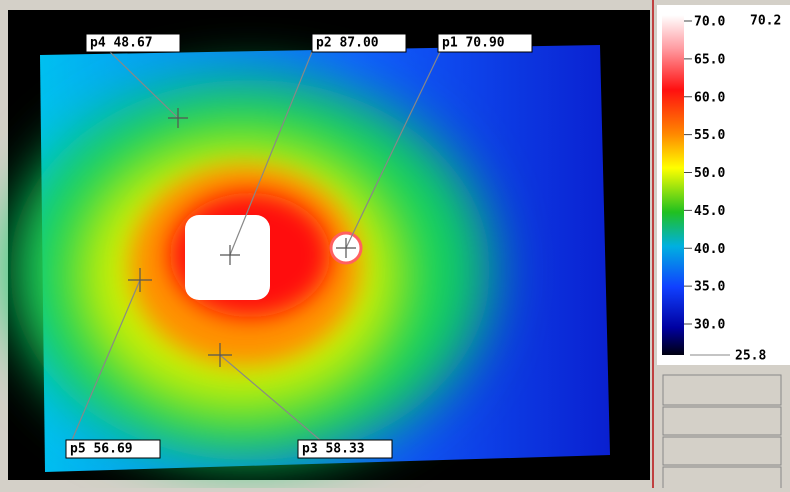 Image resolution: width=790 pixels, height=492 pixels. What do you see at coordinates (709, 97) in the screenshot?
I see `tick-label: 60.0` at bounding box center [709, 97].